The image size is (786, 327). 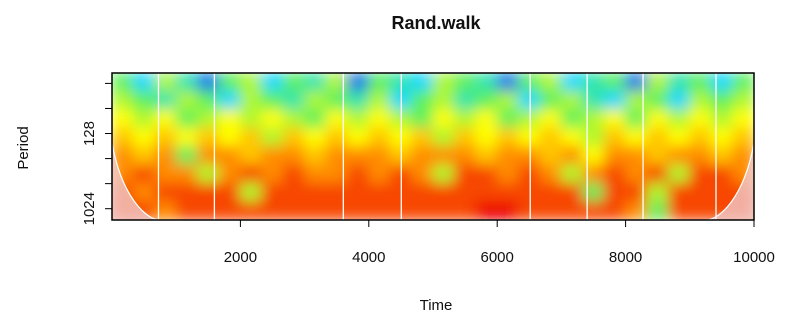 I want to click on x-axis-label: Time, so click(x=436, y=305).